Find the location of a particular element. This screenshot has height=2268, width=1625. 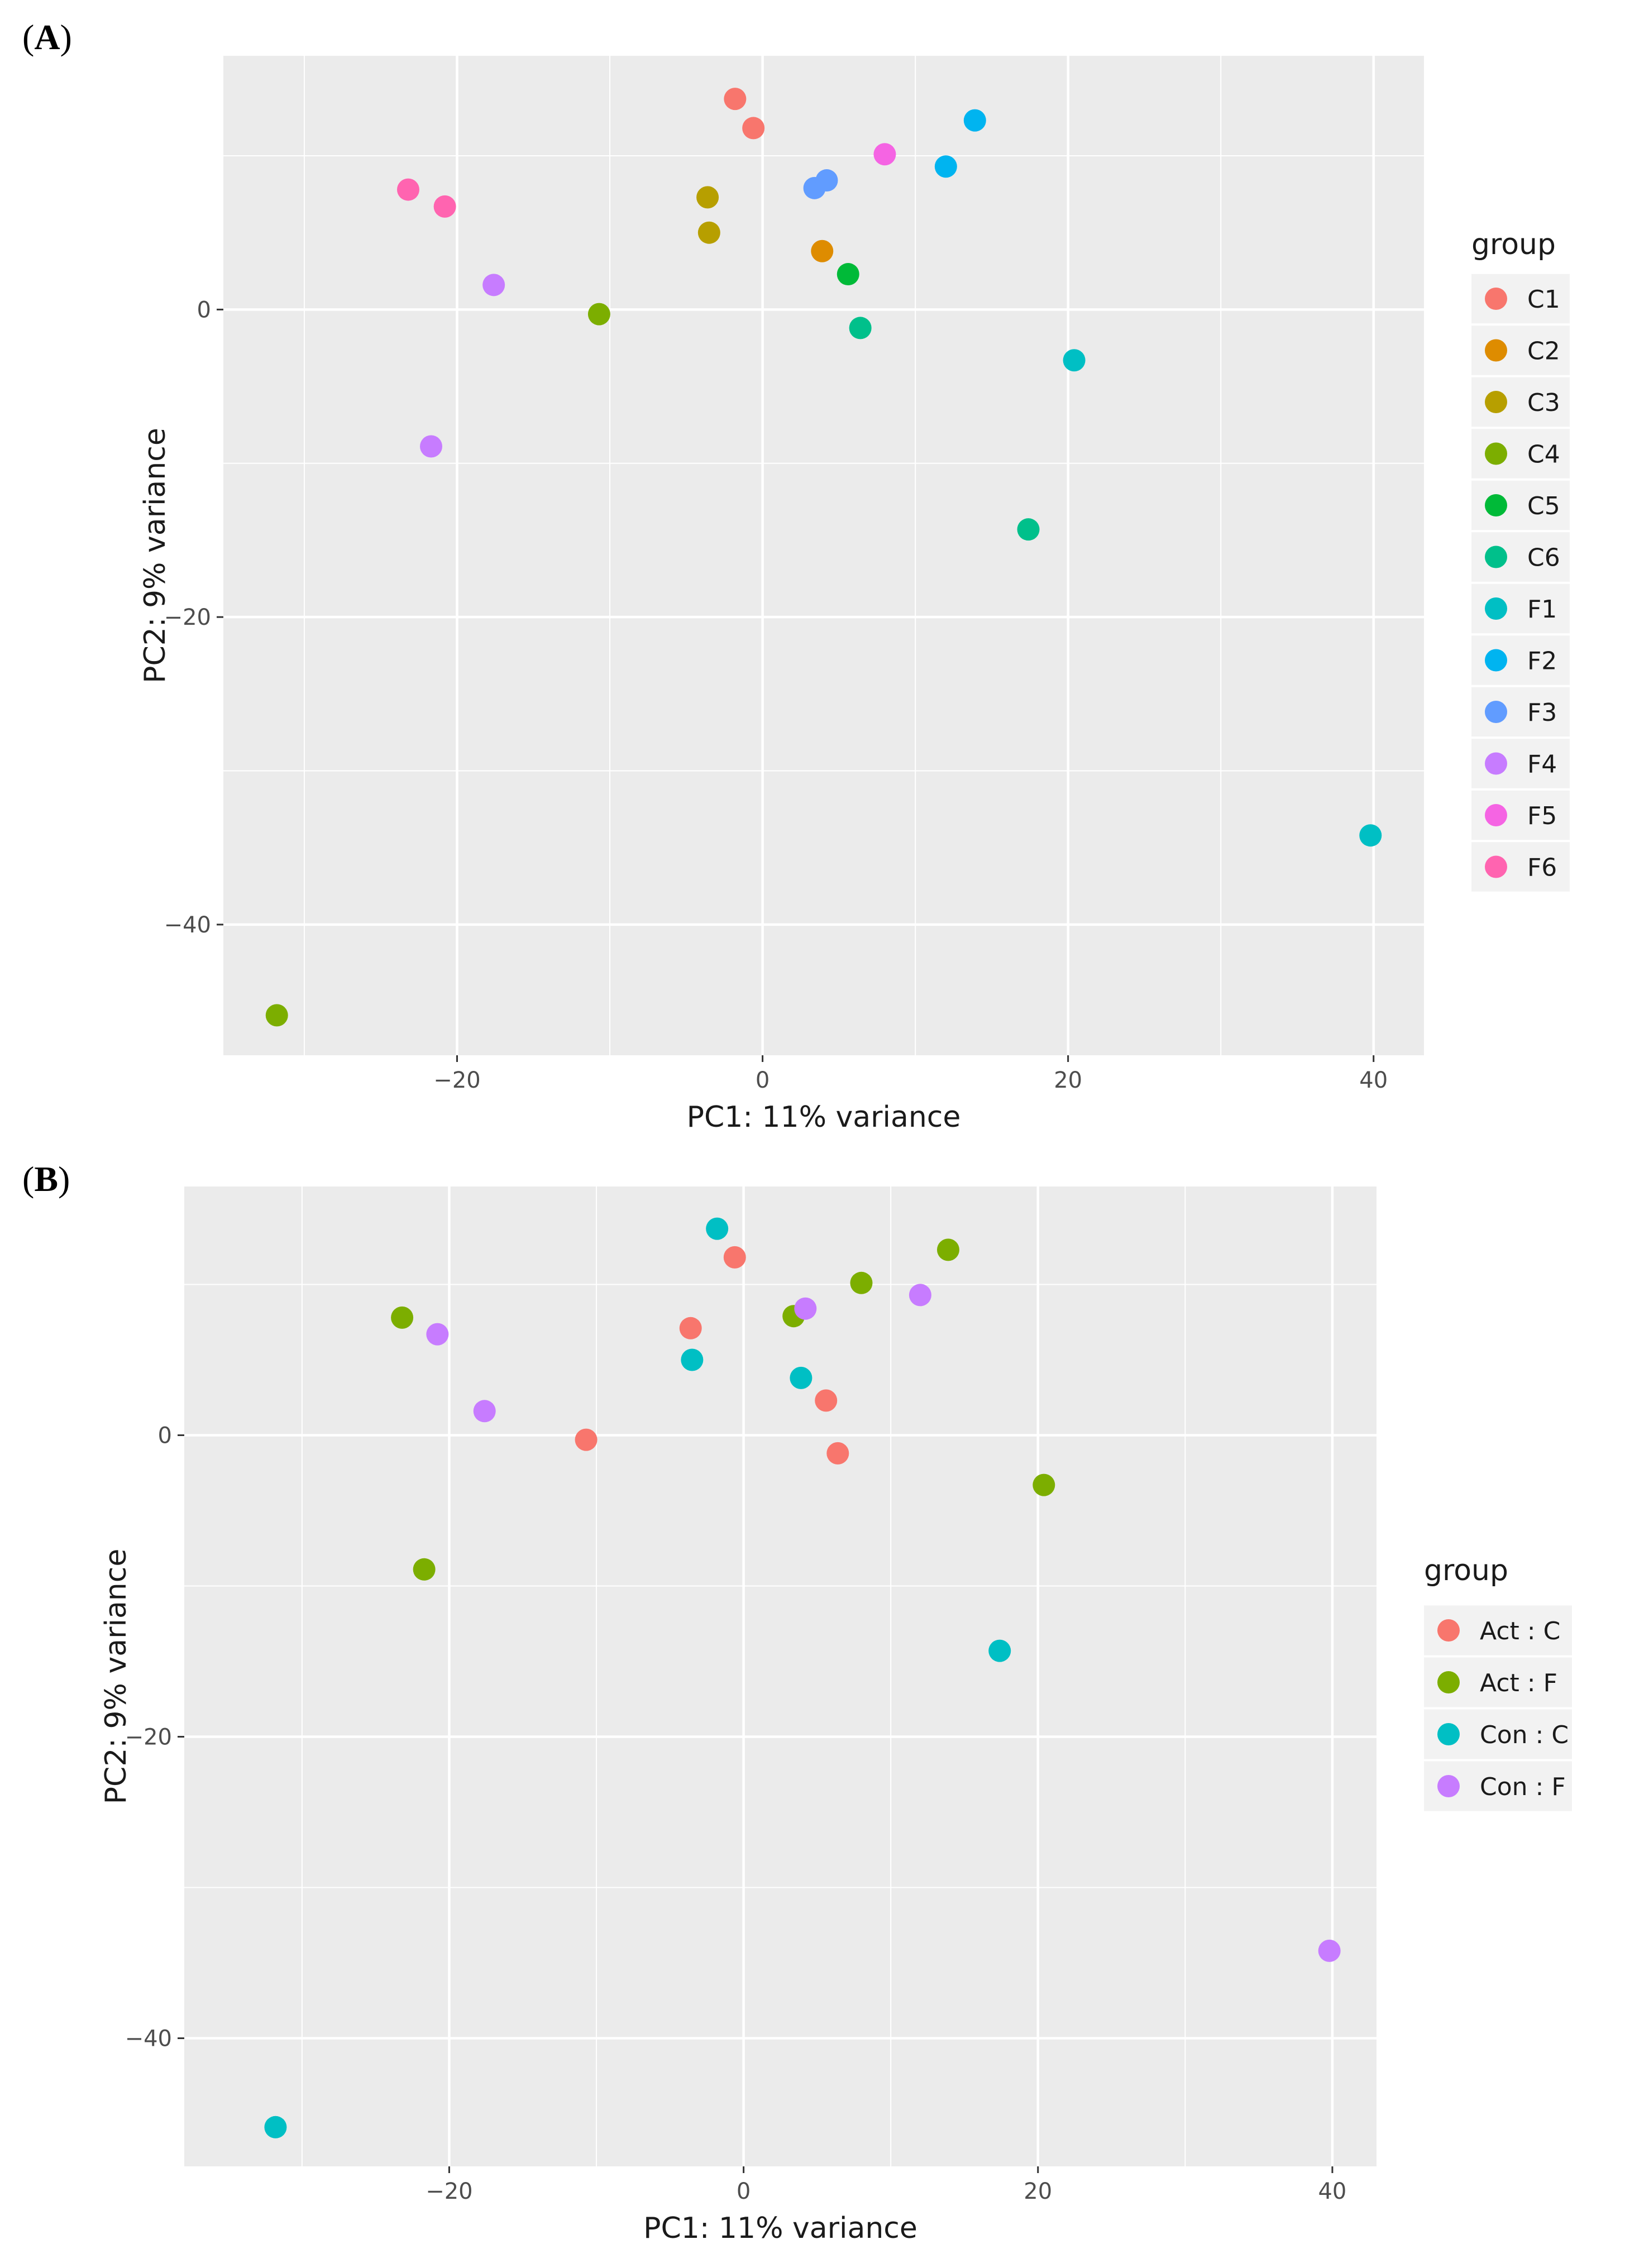

legend-key-f1 is located at coordinates (1496, 608).